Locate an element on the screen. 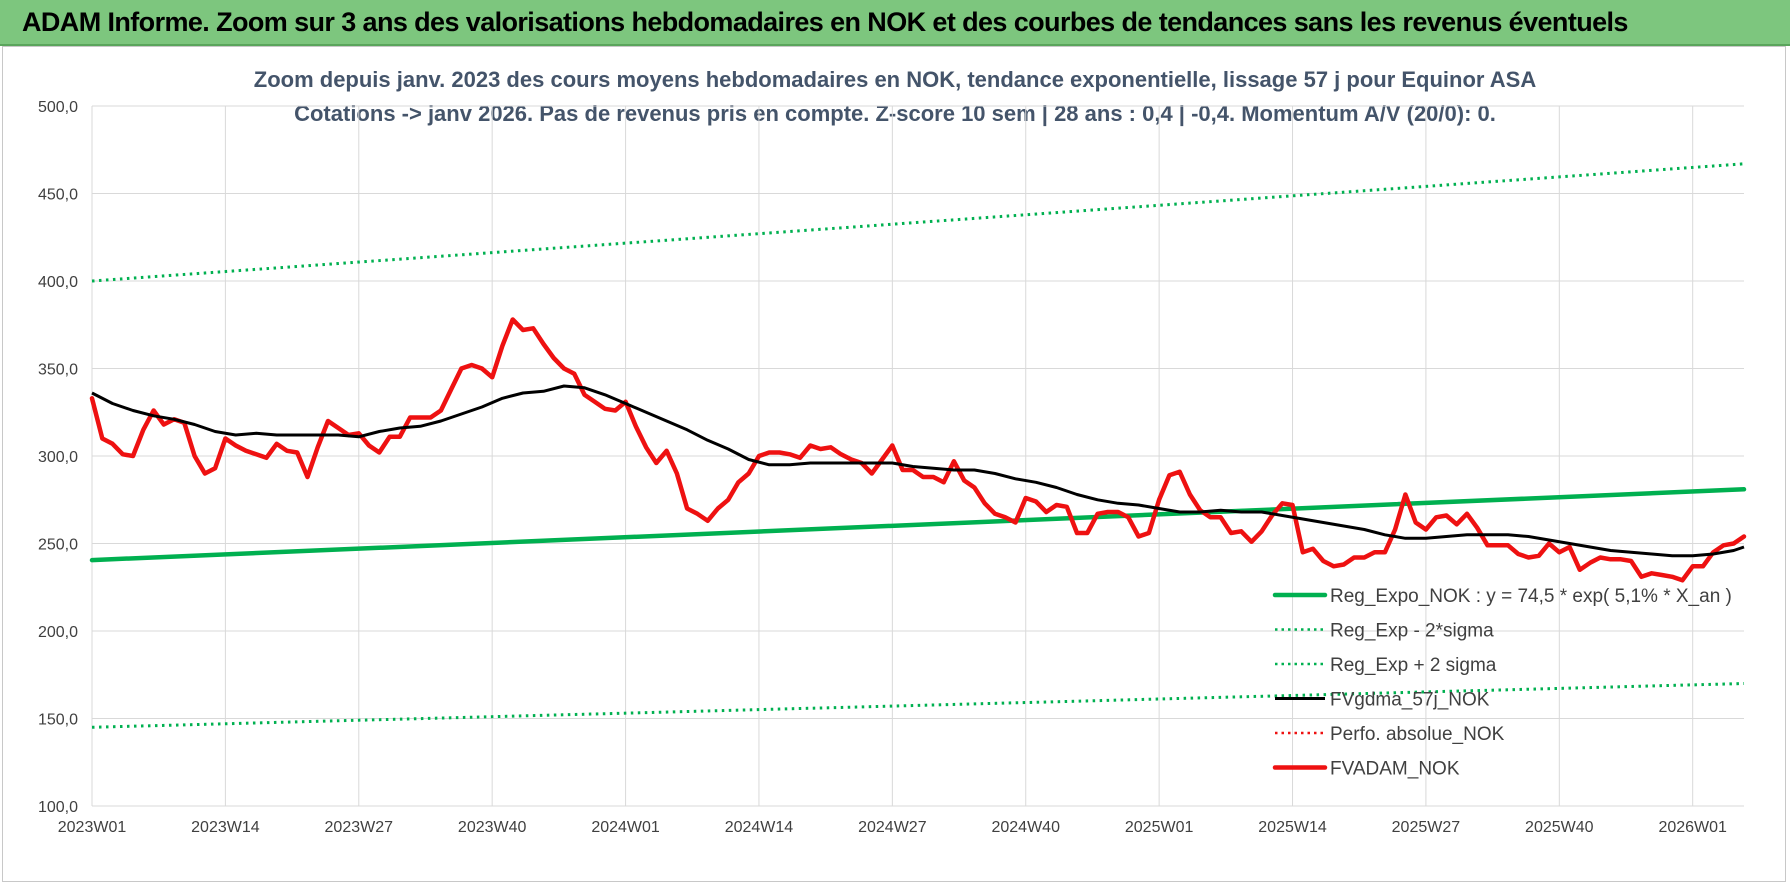 The width and height of the screenshot is (1790, 886). legend-label: FVADAM_NOK is located at coordinates (1395, 769).